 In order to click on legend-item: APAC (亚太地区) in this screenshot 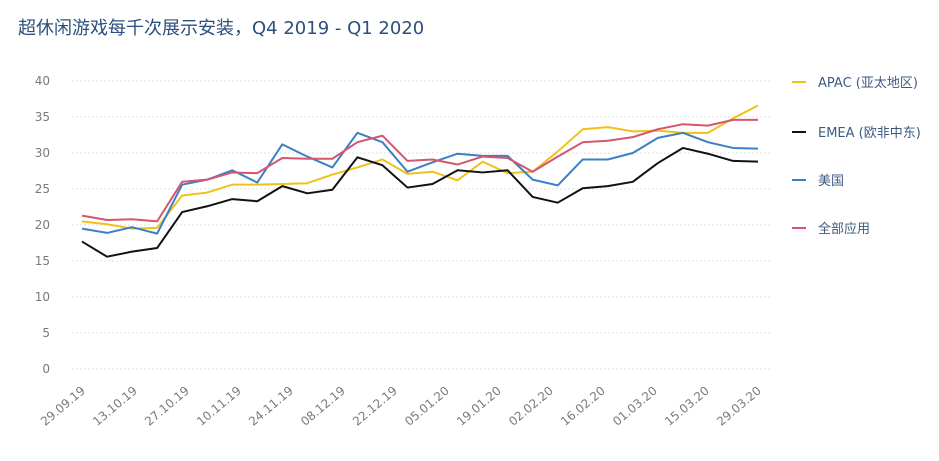, I will do `click(855, 81)`.